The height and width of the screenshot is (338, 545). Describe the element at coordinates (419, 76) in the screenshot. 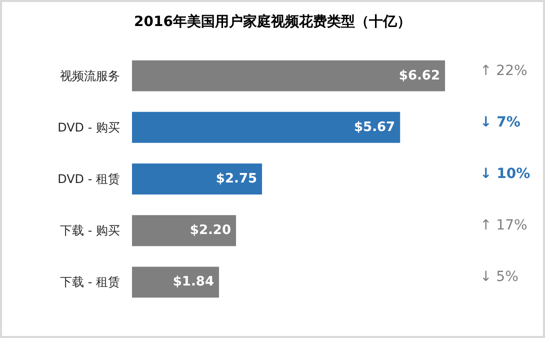

I see `data-label: $6.62` at that location.